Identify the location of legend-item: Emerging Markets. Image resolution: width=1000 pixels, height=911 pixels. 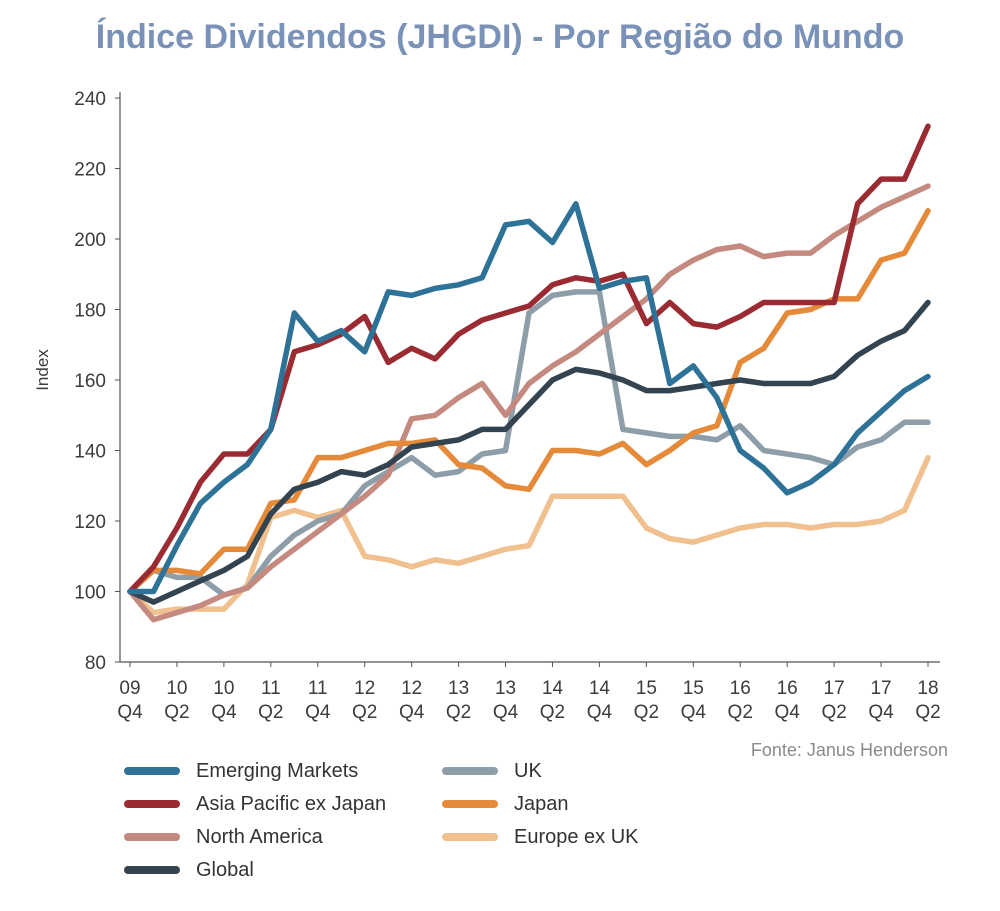
(241, 771).